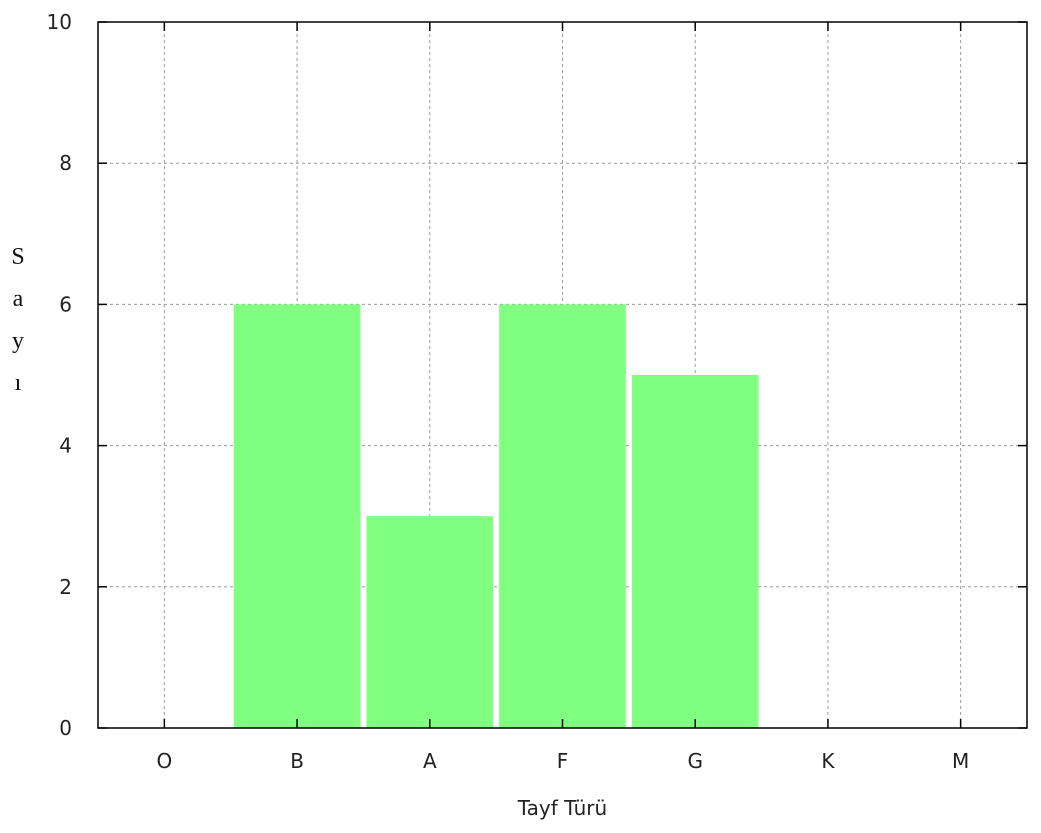 The image size is (1041, 833). Describe the element at coordinates (297, 516) in the screenshot. I see `bar-B` at that location.